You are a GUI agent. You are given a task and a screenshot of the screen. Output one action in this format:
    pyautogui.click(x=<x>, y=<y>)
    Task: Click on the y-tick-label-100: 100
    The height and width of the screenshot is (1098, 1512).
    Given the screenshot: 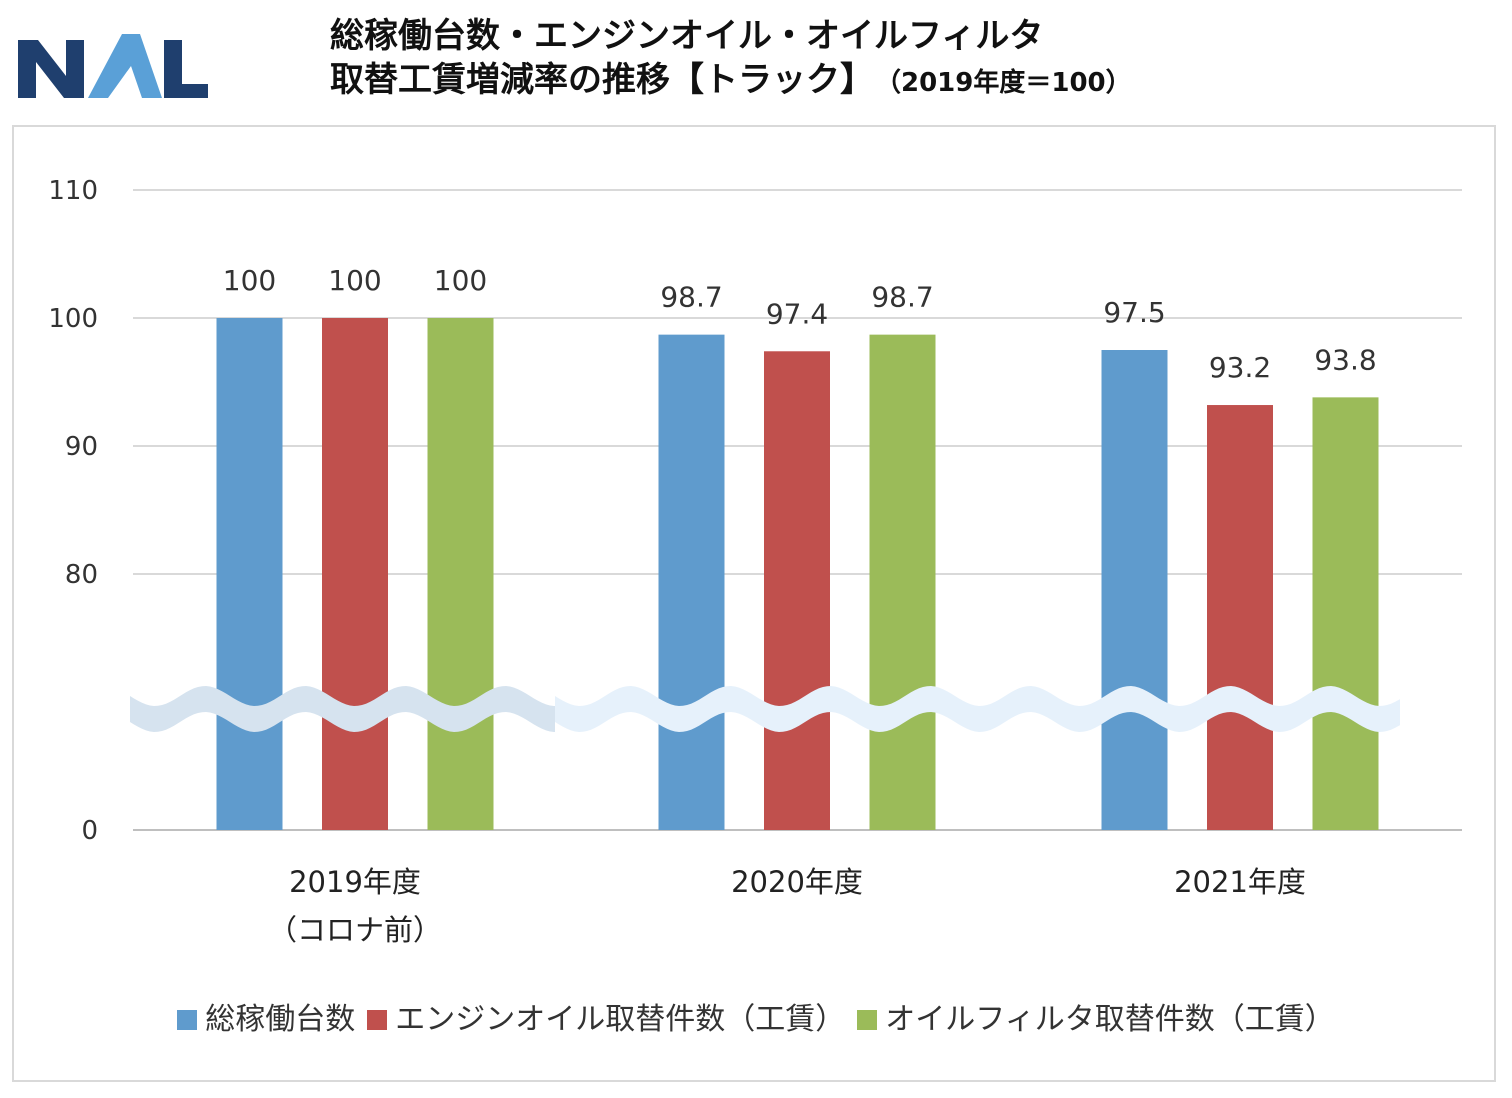 What is the action you would take?
    pyautogui.click(x=73, y=319)
    